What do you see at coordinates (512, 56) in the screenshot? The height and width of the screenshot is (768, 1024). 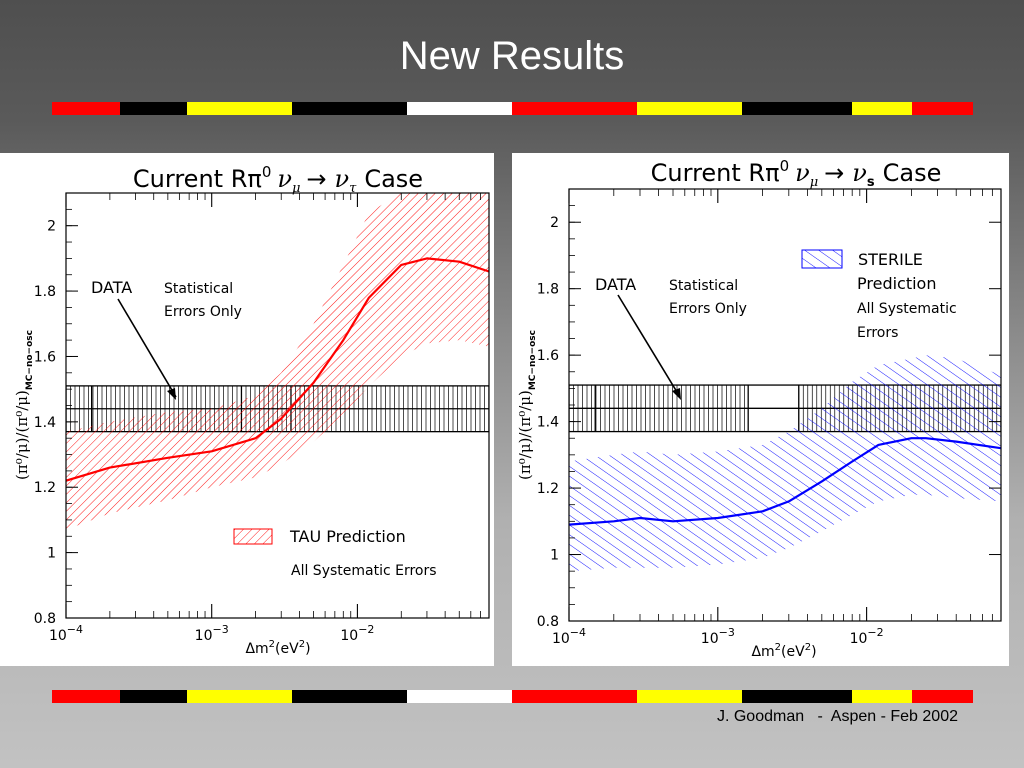 I see `slide-title: New Results` at bounding box center [512, 56].